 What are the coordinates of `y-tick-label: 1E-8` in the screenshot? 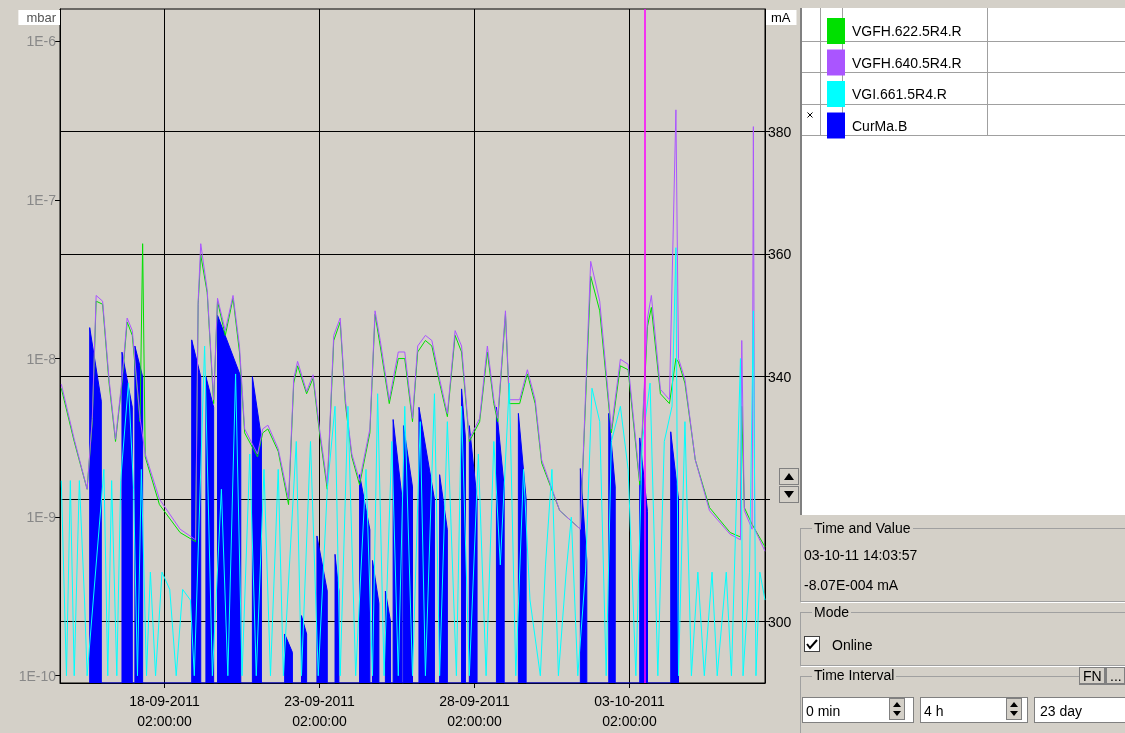 It's located at (41, 358).